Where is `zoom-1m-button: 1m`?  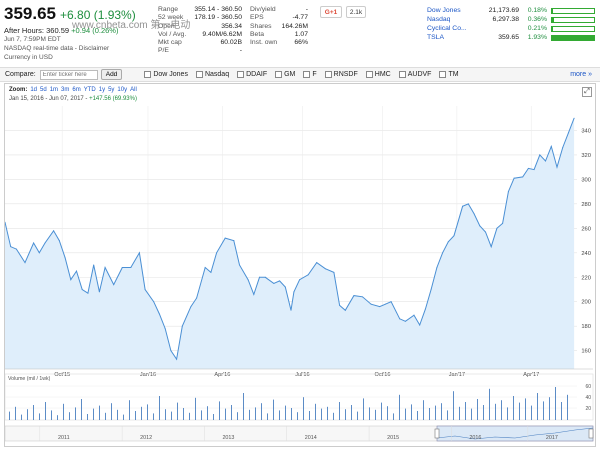 zoom-1m-button: 1m is located at coordinates (54, 90).